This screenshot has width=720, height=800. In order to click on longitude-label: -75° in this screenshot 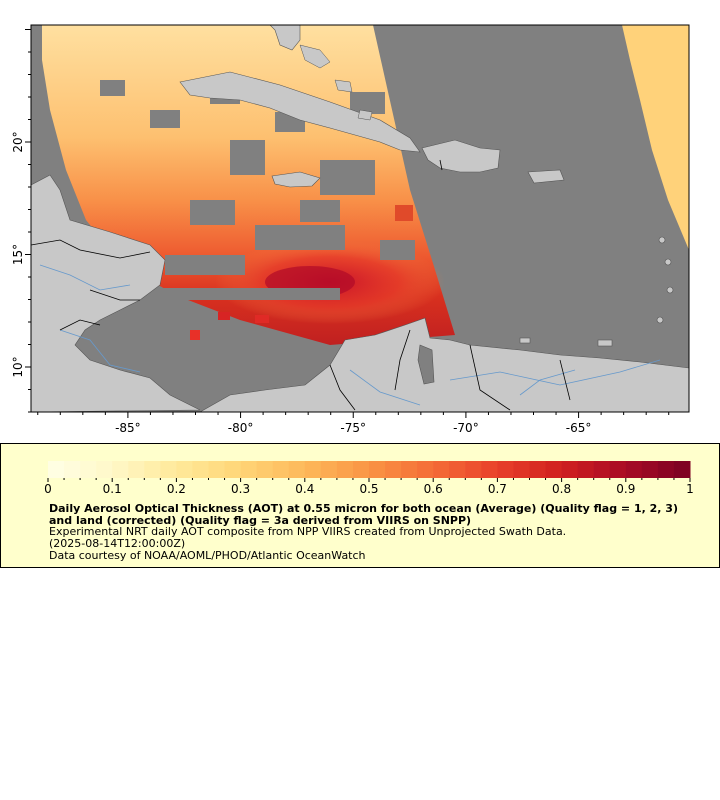, I will do `click(353, 428)`.